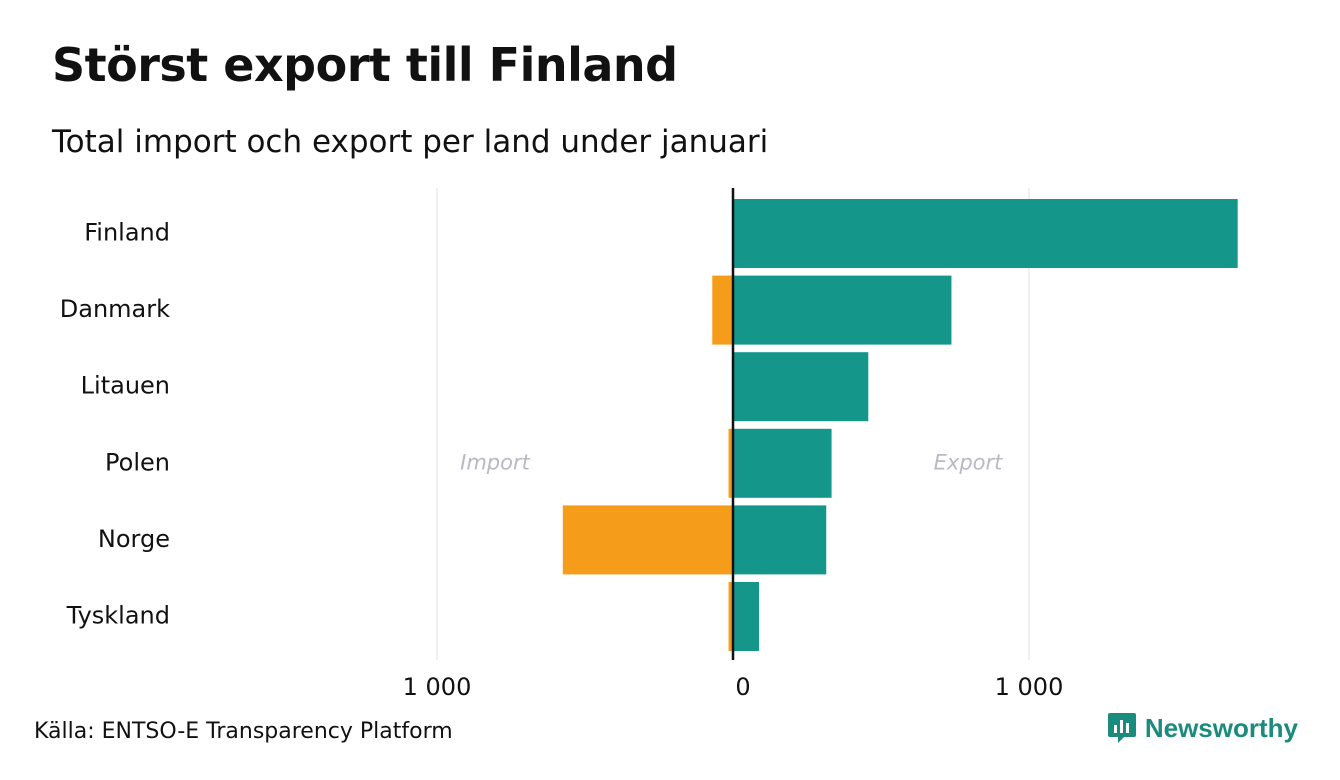 This screenshot has width=1340, height=780. Describe the element at coordinates (722, 310) in the screenshot. I see `import-bar-danmark` at that location.